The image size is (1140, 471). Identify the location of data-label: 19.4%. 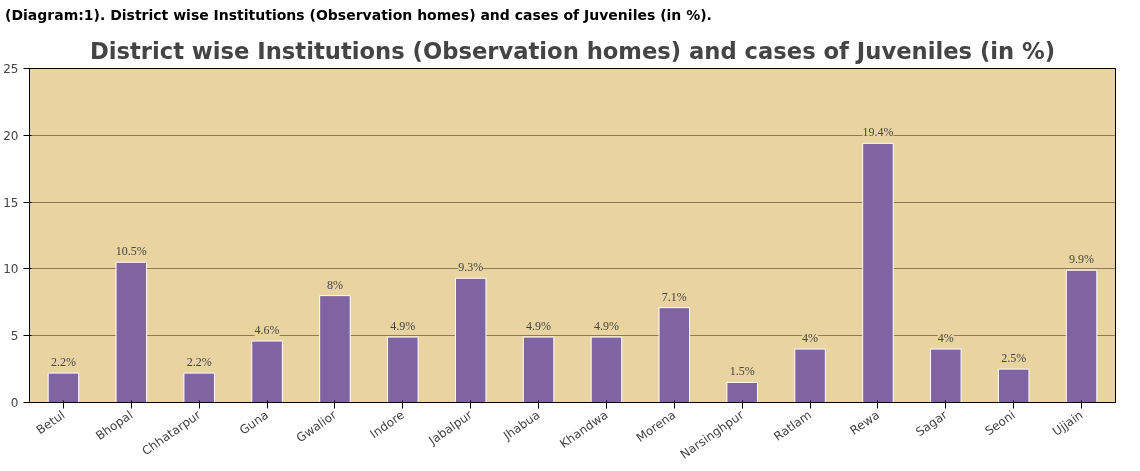
(878, 132).